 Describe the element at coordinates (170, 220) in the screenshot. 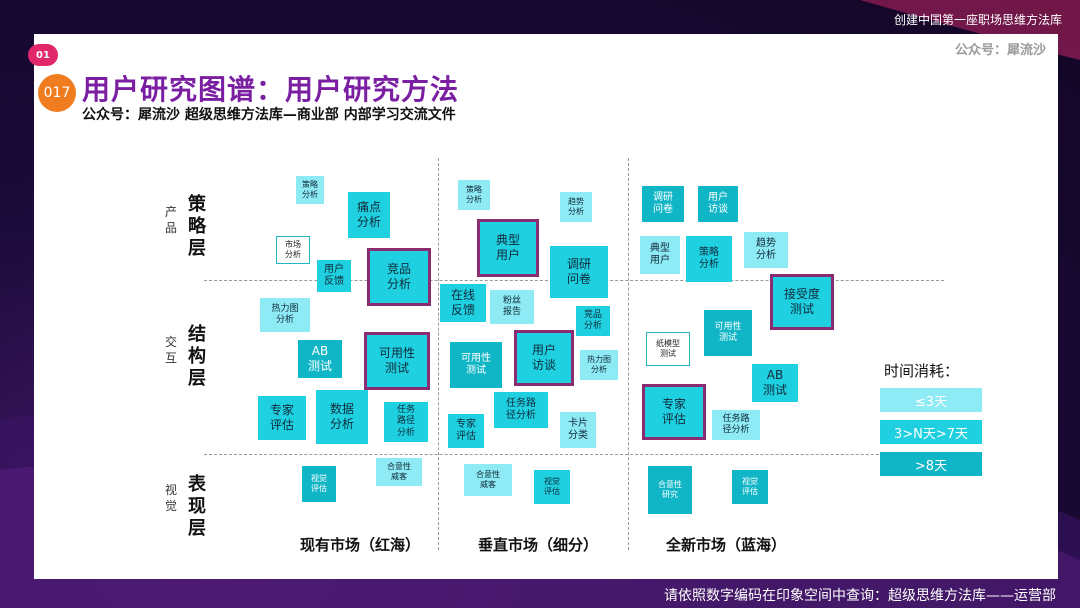

I see `row-side-strategy: 产品` at that location.